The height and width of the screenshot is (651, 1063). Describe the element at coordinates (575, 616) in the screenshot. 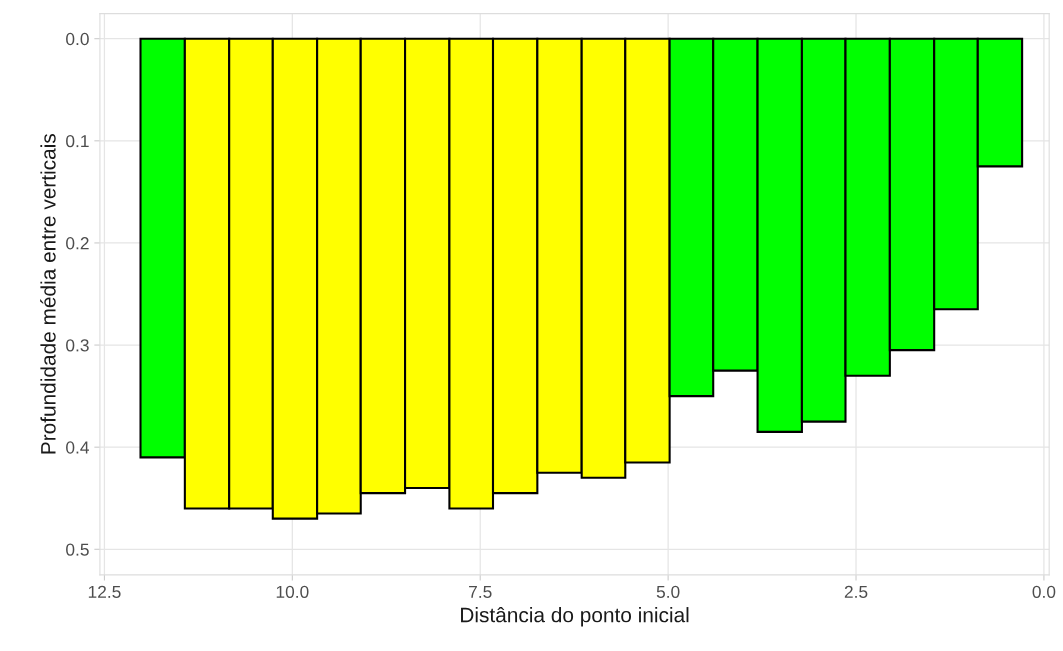

I see `x-axis-title: Distância do ponto inicial` at that location.